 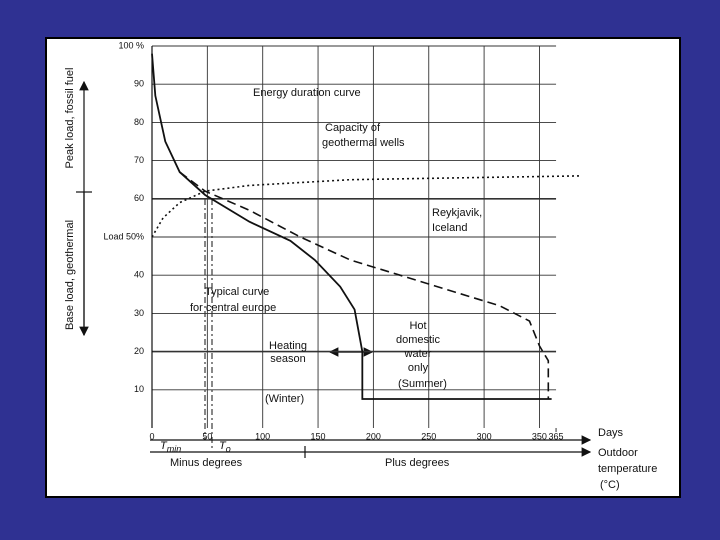 I want to click on annotation: domestic, so click(x=418, y=340).